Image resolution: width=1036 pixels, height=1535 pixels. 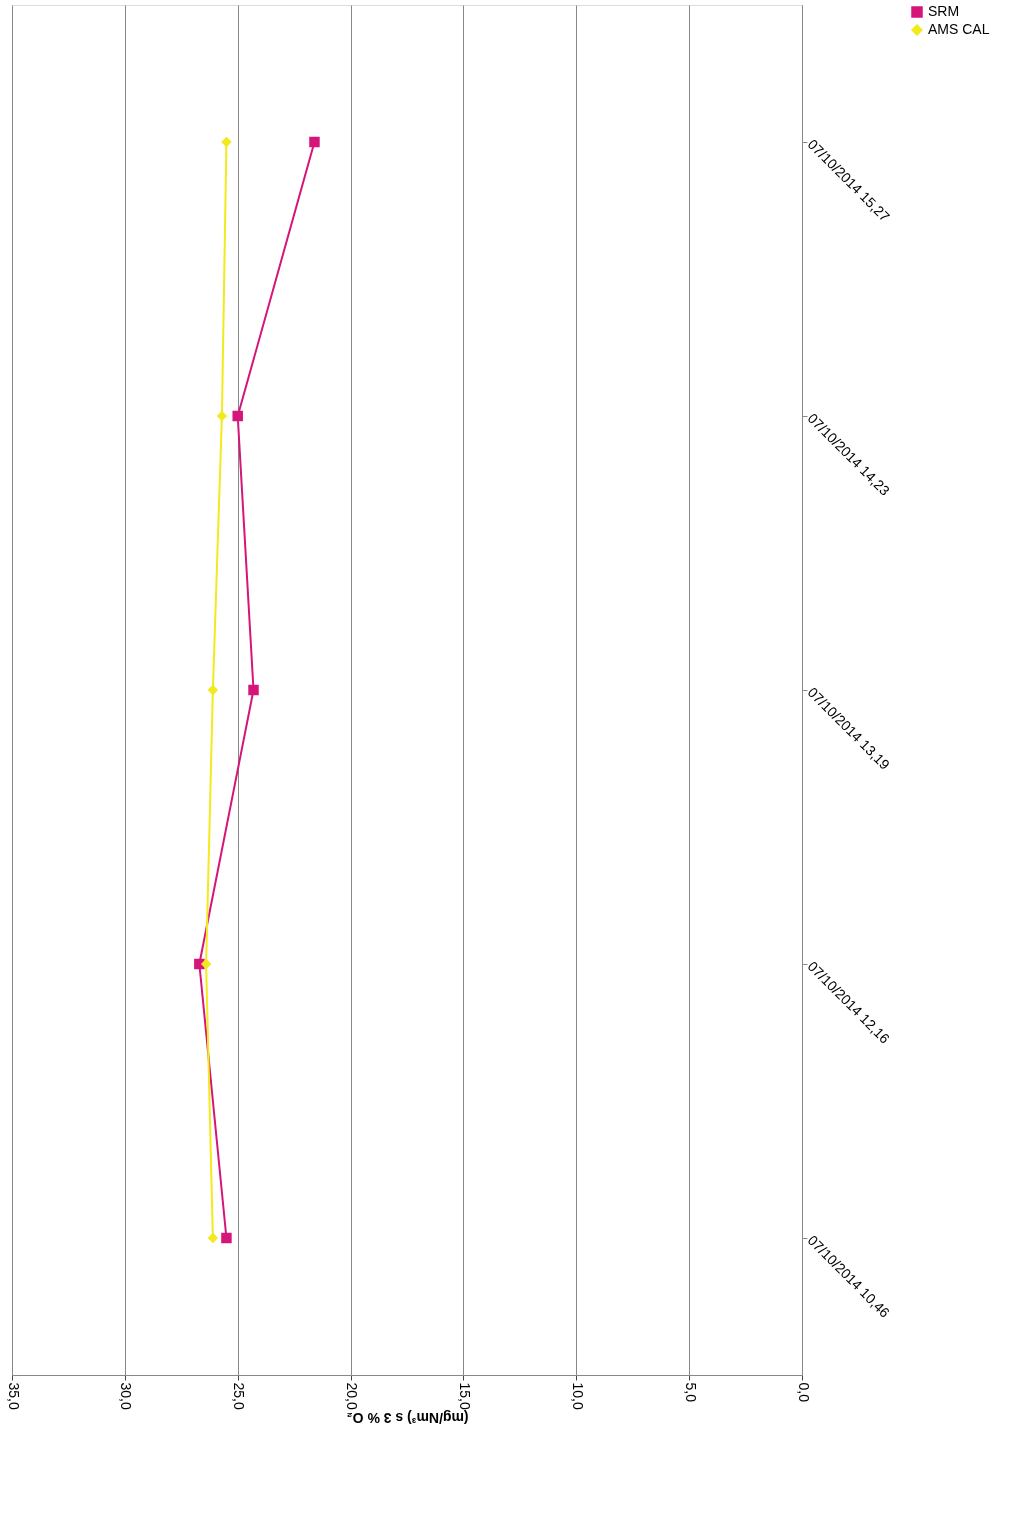 I want to click on x-tick-label: 35,0, so click(x=13, y=1396).